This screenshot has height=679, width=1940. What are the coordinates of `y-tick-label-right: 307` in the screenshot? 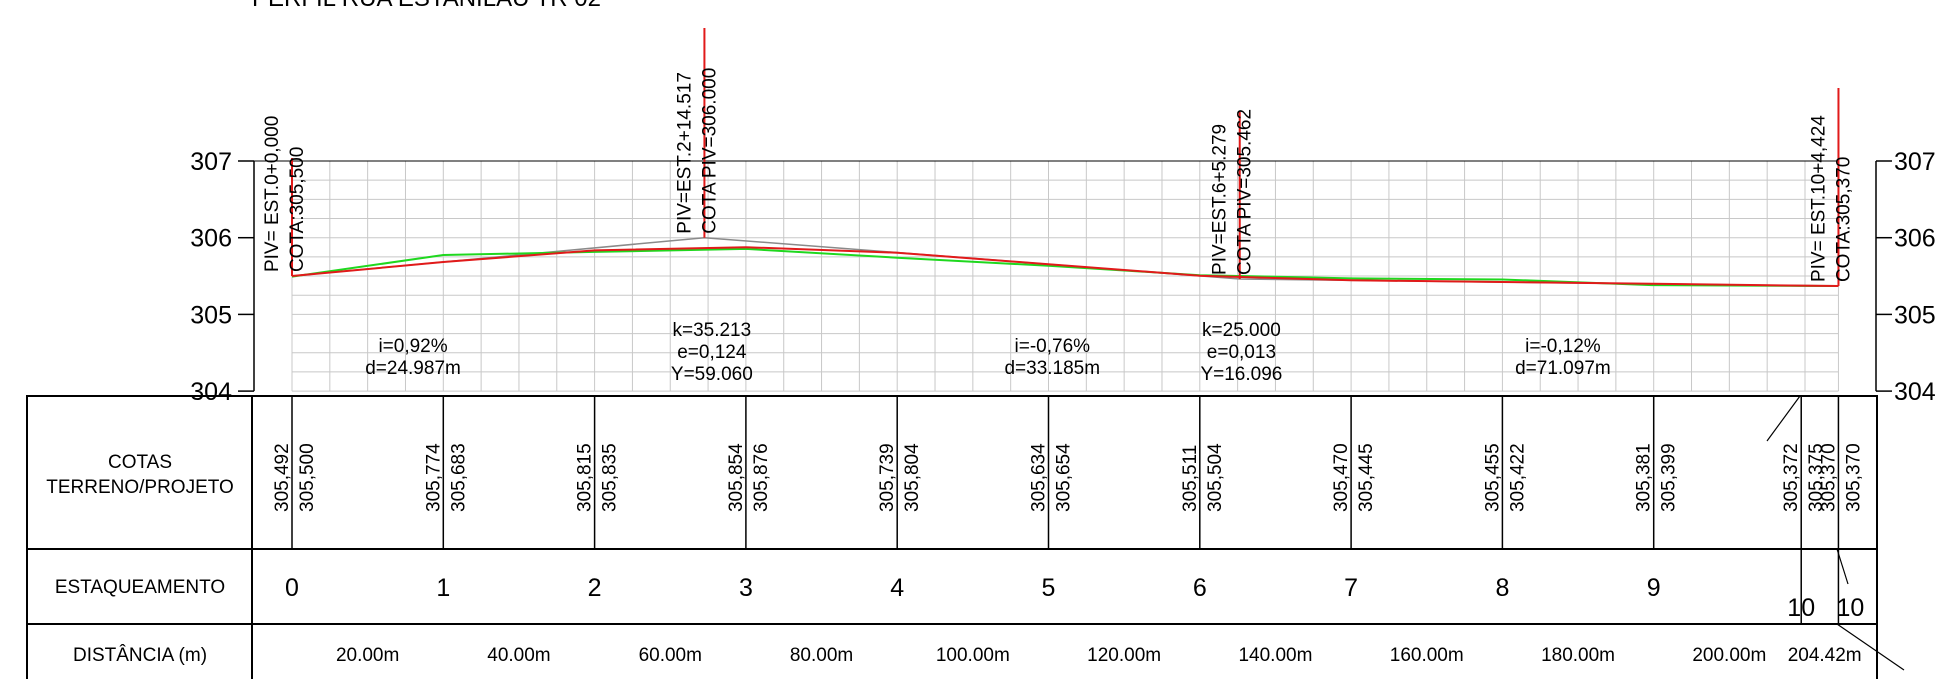 It's located at (1915, 162).